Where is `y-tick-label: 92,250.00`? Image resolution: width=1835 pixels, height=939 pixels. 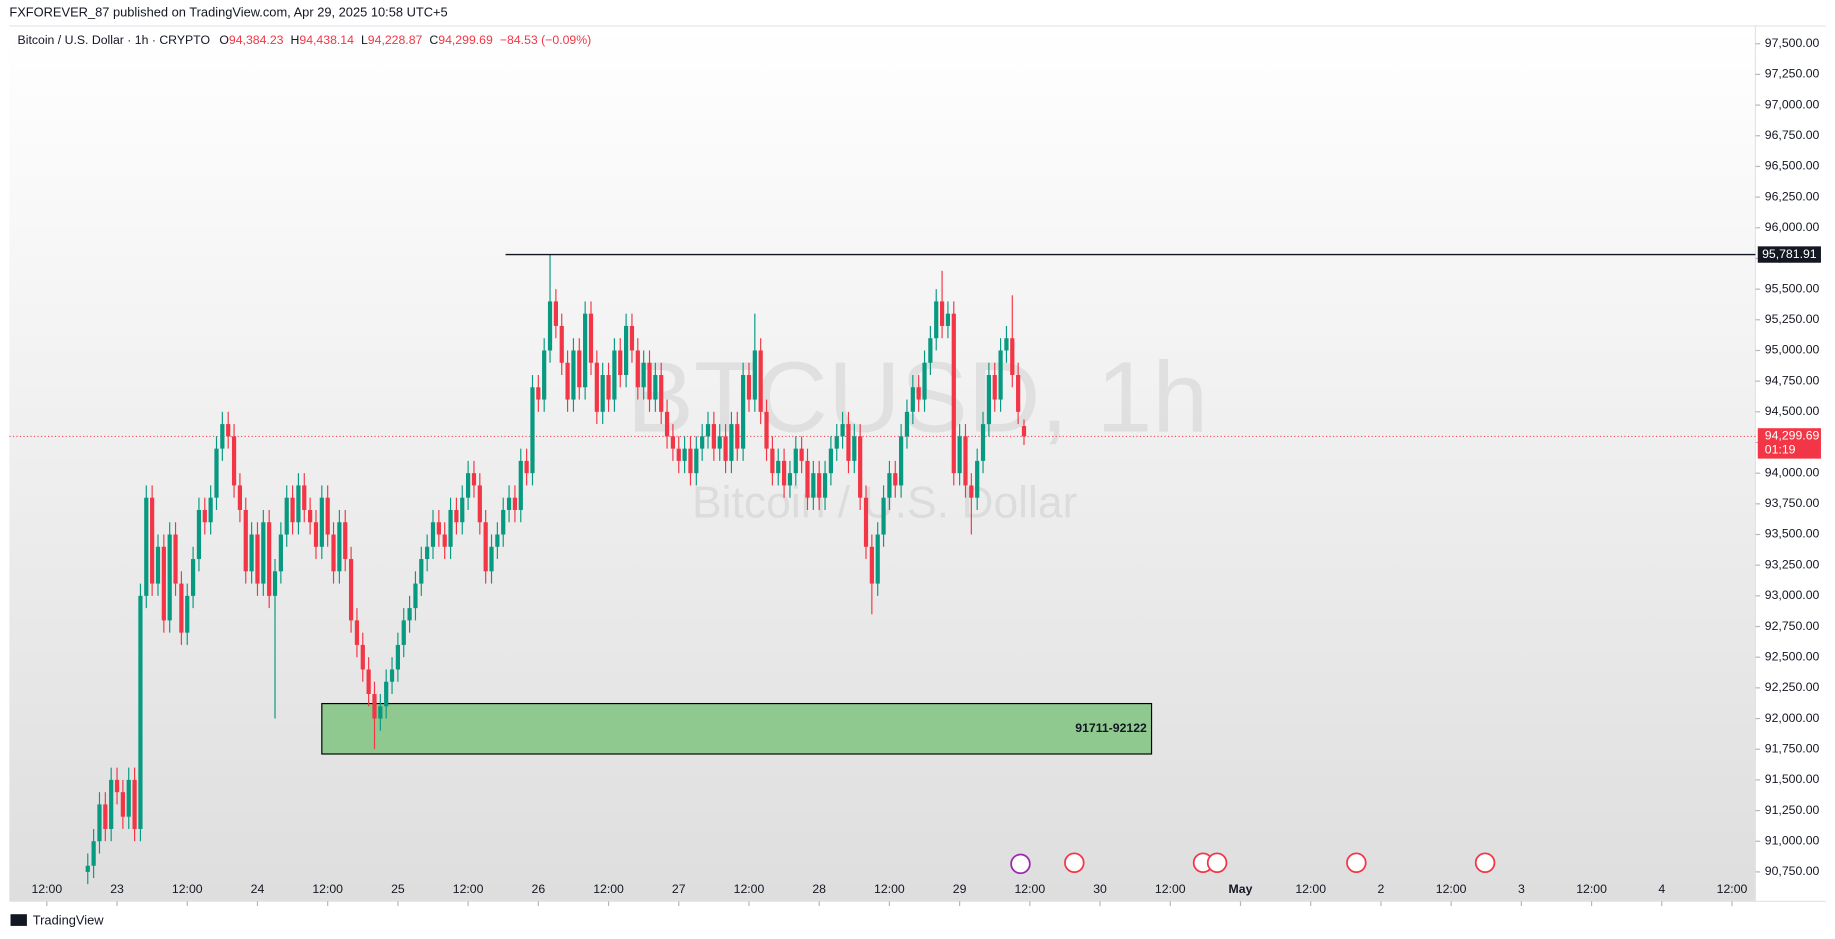 y-tick-label: 92,250.00 is located at coordinates (1792, 687).